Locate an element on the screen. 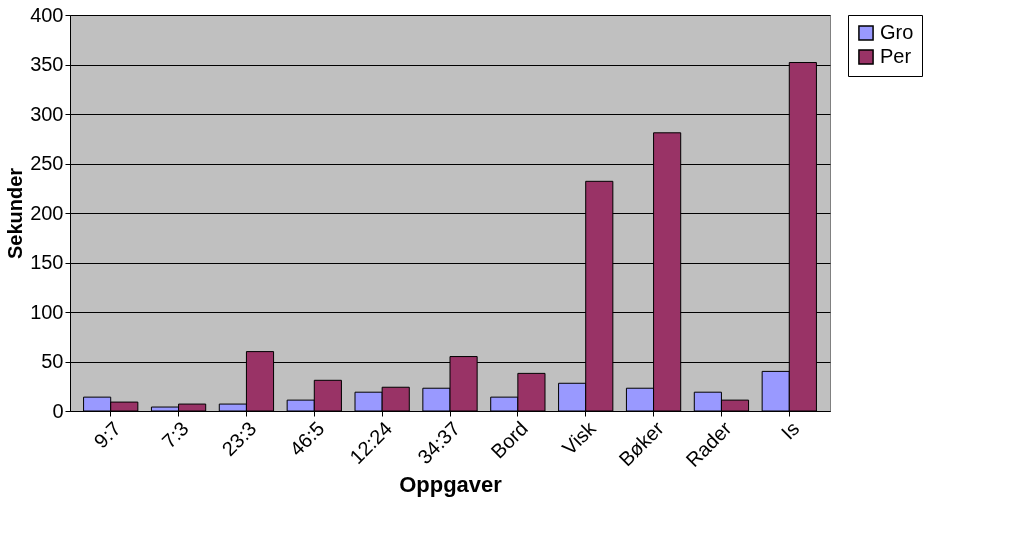 Image resolution: width=1010 pixels, height=544 pixels. x-tick-label: 46:5 is located at coordinates (307, 439).